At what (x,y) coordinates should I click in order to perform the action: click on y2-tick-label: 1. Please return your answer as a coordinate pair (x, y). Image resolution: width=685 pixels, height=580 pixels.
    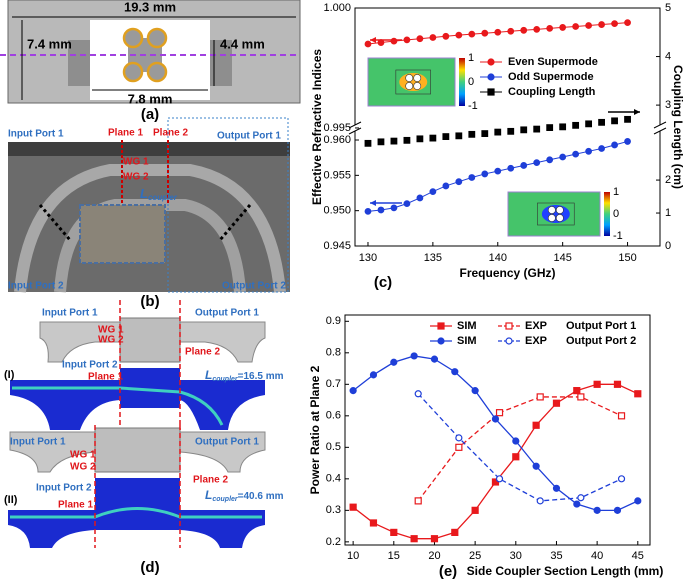
    Looking at the image, I should click on (668, 213).